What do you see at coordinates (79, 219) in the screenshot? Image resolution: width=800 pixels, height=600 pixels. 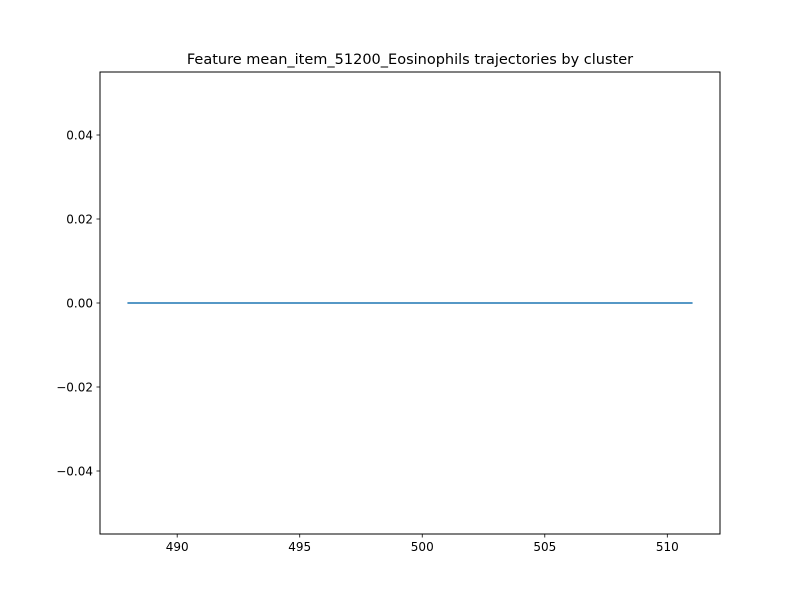 I see `y-tick-label: 0.02` at bounding box center [79, 219].